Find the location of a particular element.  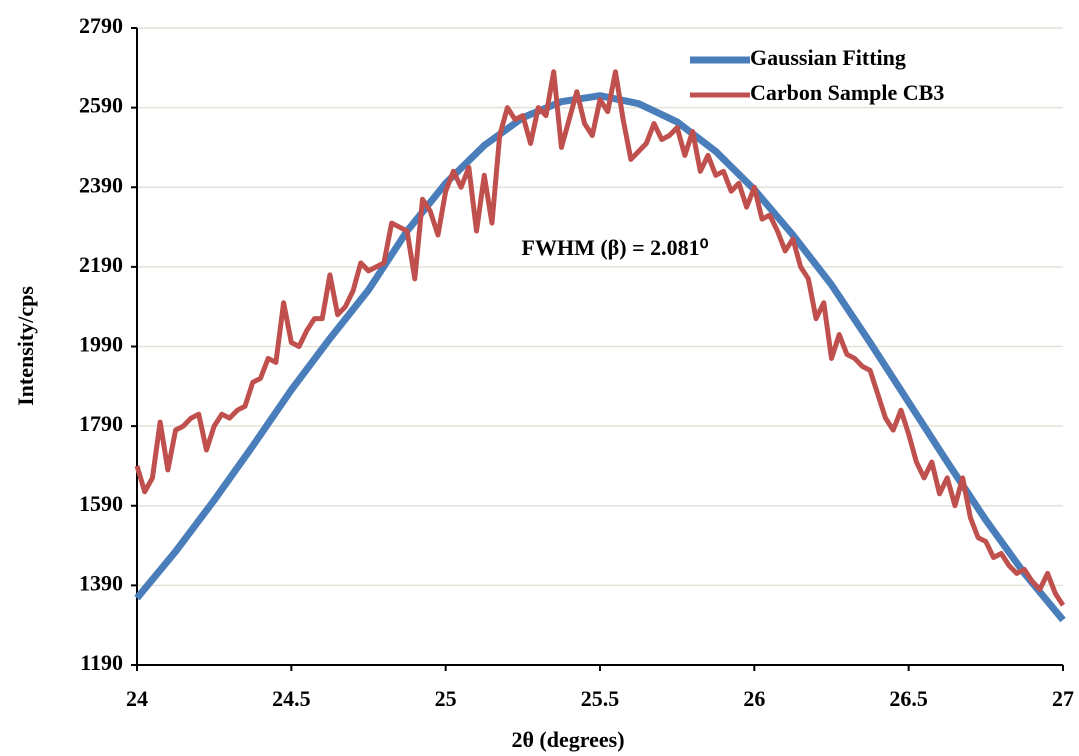

y-tick-label: 1390 is located at coordinates (101, 582).